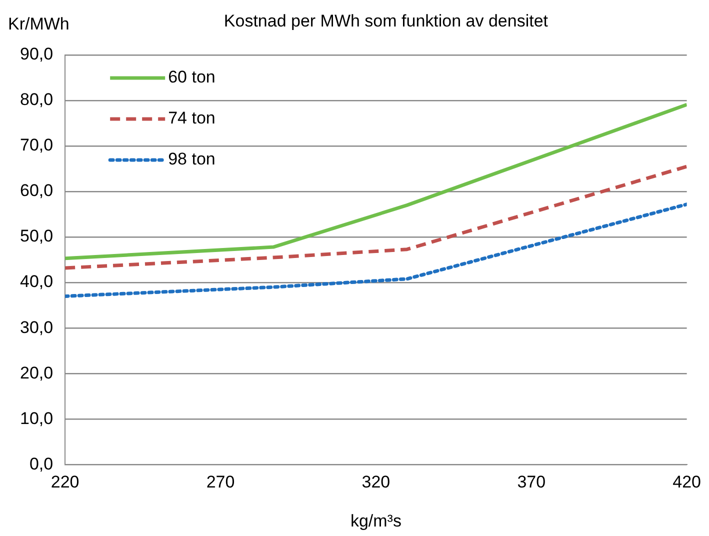 The width and height of the screenshot is (709, 536). I want to click on legend-label: 60 ton, so click(192, 77).